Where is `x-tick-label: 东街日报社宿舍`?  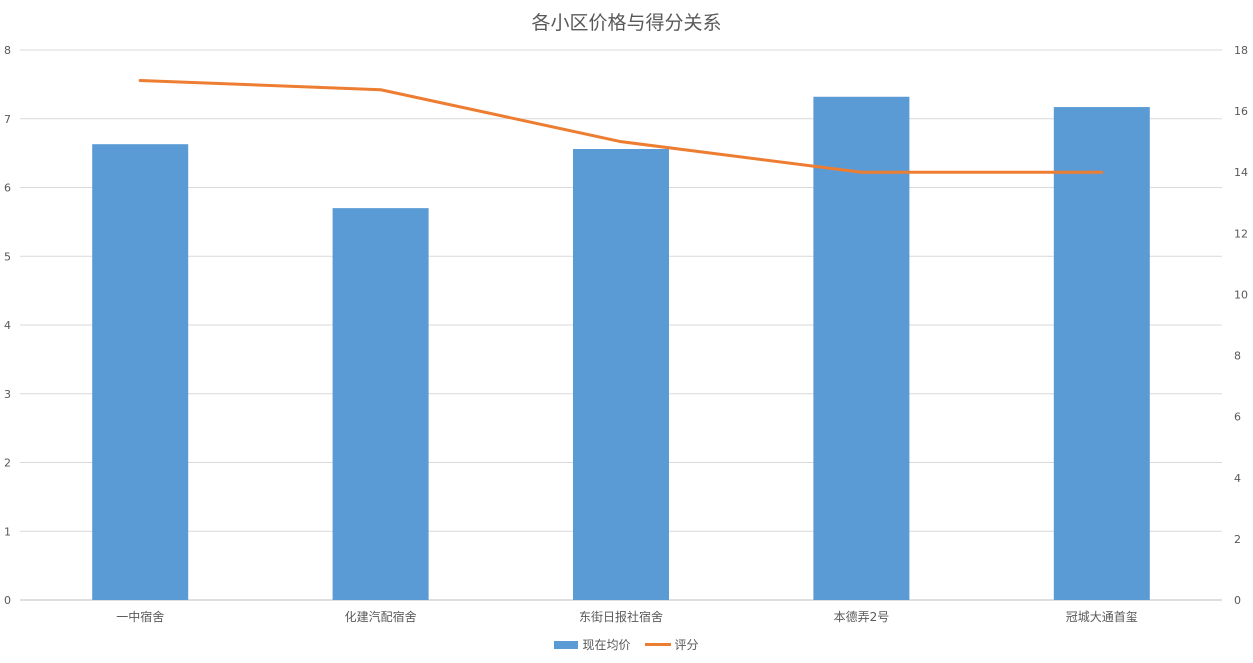
x-tick-label: 东街日报社宿舍 is located at coordinates (621, 616).